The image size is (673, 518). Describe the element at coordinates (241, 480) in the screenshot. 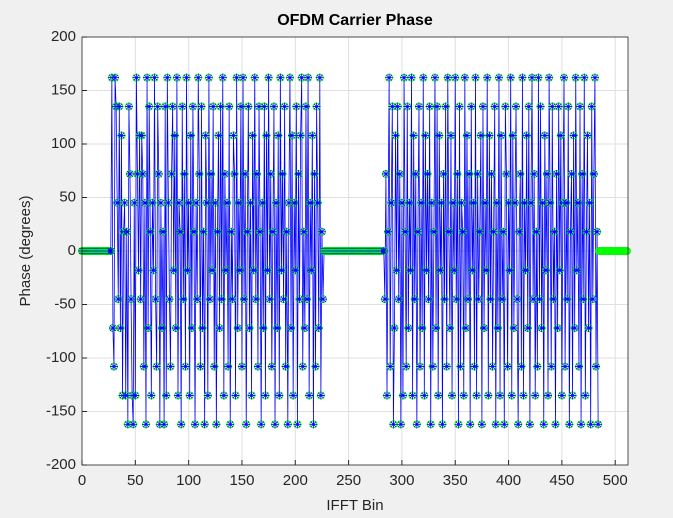

I see `x-tick-label: 150` at that location.